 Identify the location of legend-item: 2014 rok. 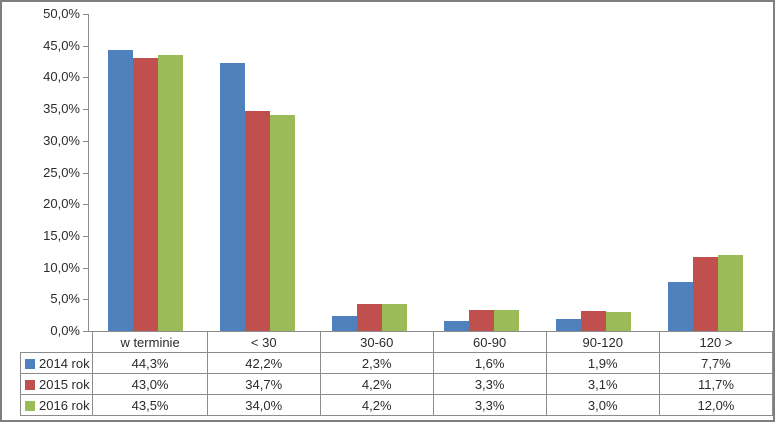
(56, 363).